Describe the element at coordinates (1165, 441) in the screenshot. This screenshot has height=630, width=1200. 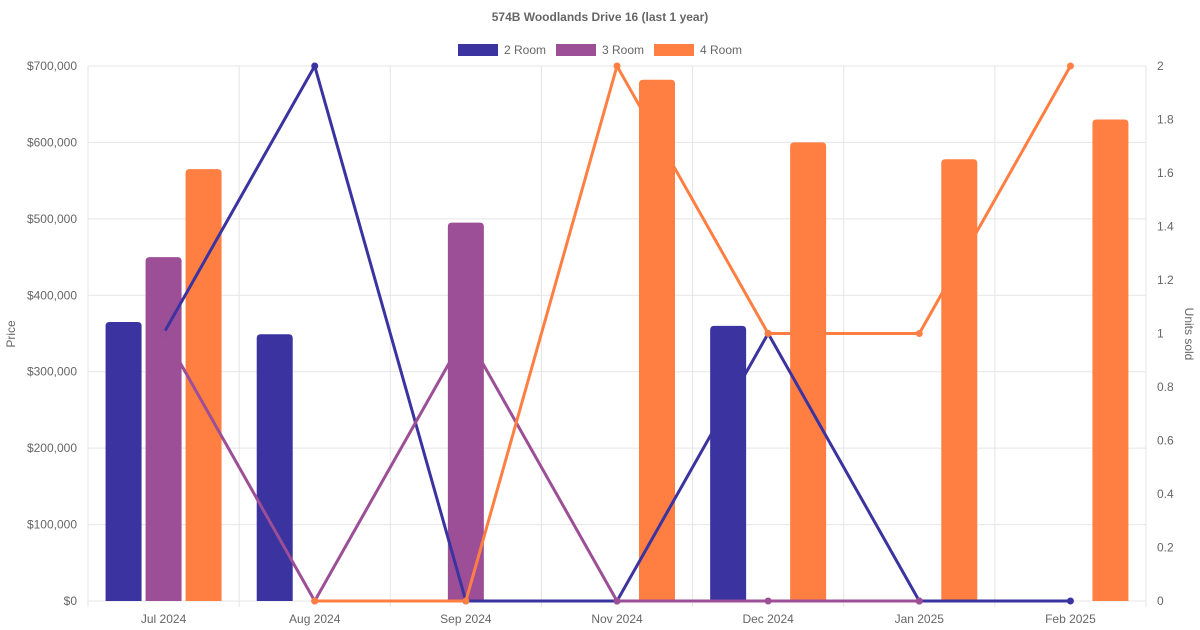
I see `right-tick-label: 0.6` at that location.